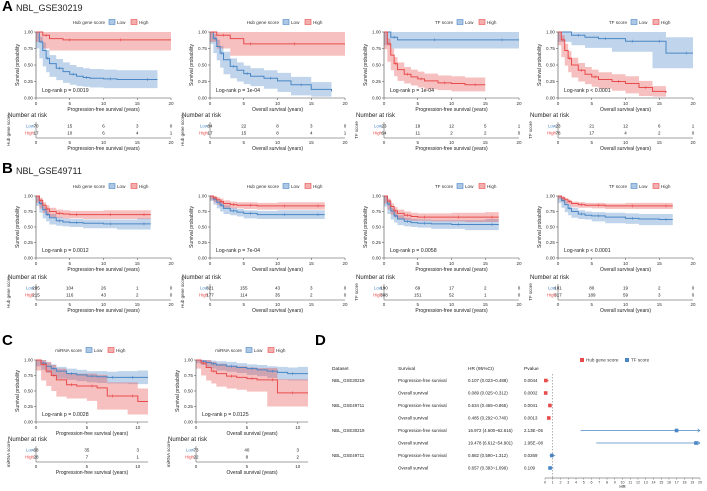  Describe the element at coordinates (592, 483) in the screenshot. I see `forest-x-tick-label: 6` at that location.